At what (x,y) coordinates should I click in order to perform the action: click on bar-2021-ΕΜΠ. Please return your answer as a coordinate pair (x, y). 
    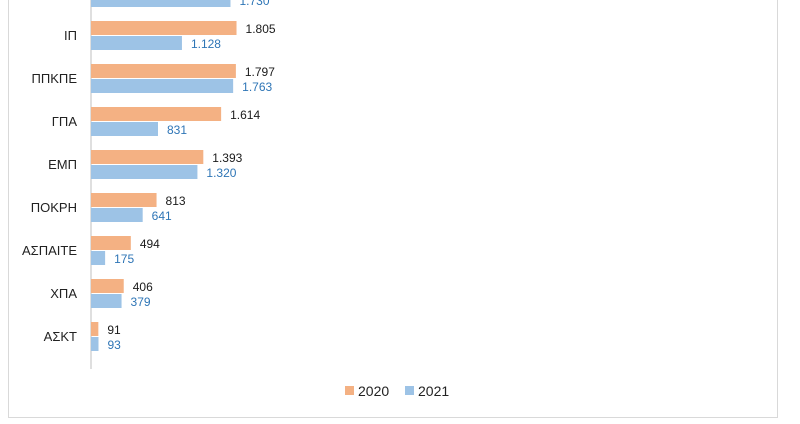
    Looking at the image, I should click on (144, 172).